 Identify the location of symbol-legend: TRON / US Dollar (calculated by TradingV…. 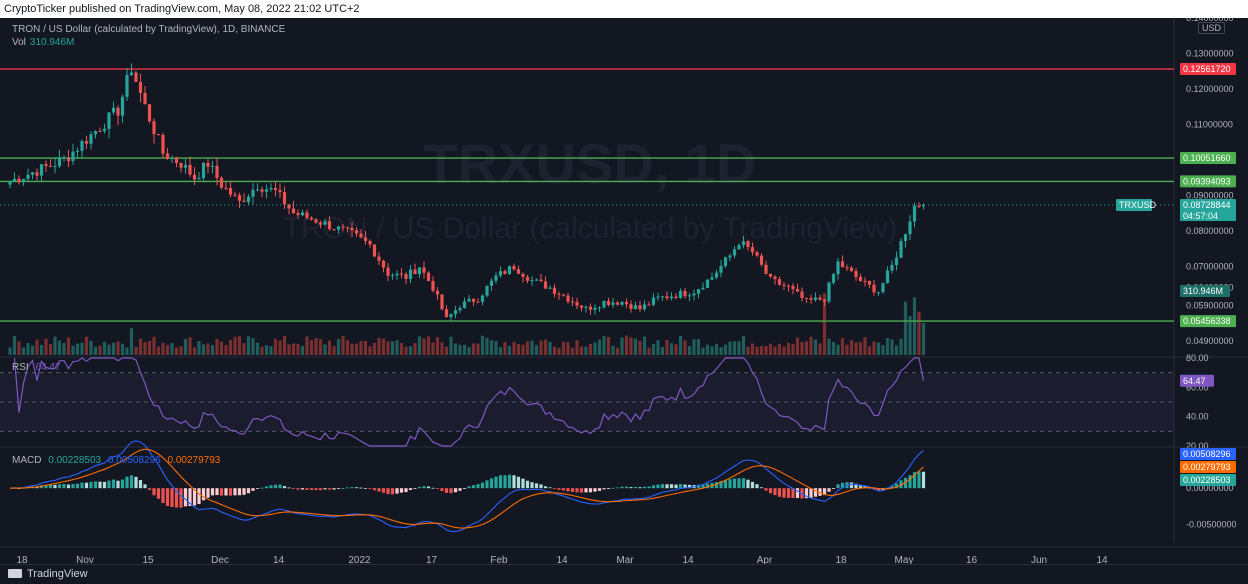
(148, 29).